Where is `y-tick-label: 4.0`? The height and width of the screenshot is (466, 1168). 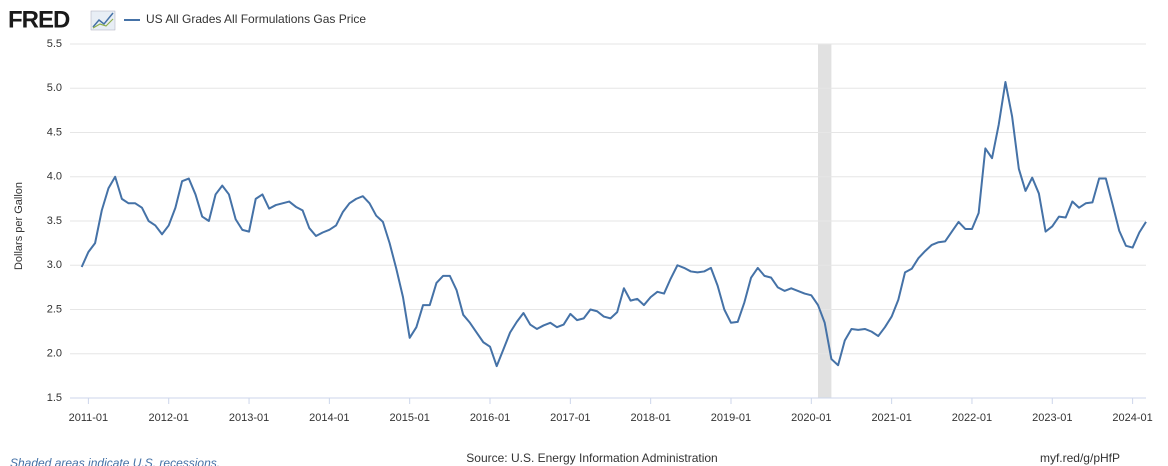 y-tick-label: 4.0 is located at coordinates (54, 177).